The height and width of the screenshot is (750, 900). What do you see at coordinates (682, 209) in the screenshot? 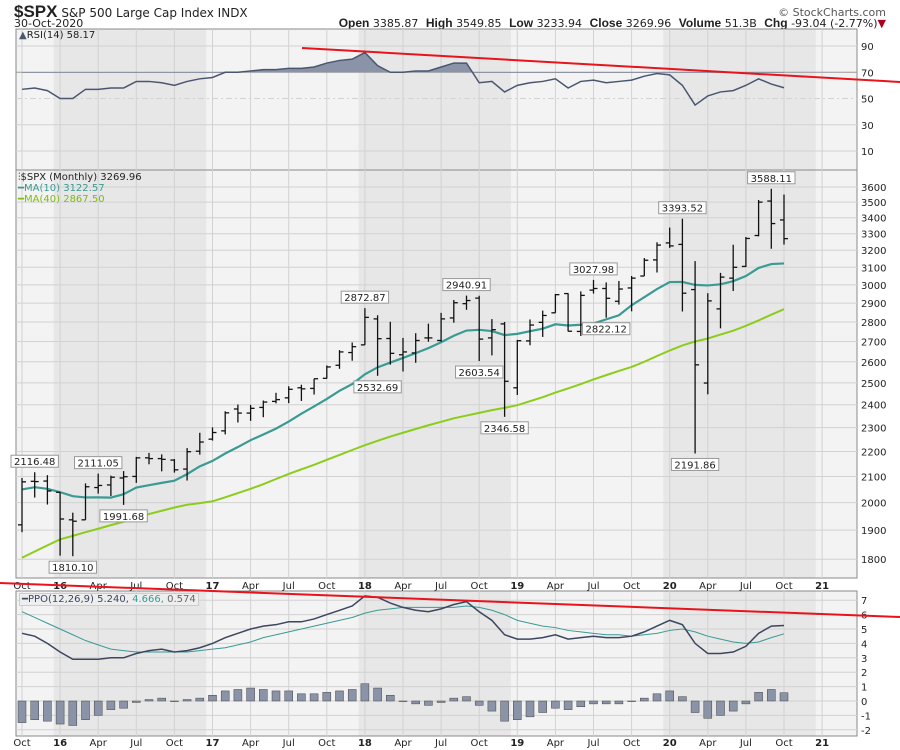
I see `price-label: 3393.52` at bounding box center [682, 209].